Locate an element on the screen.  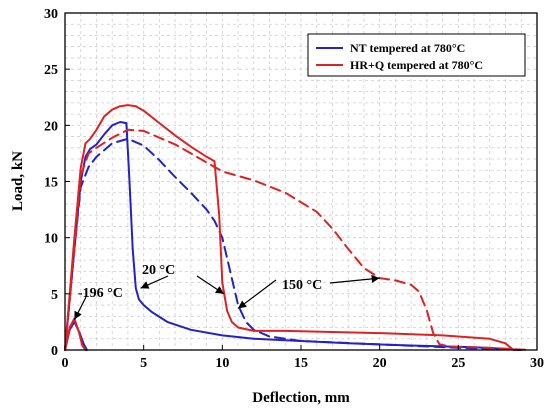
annotation-arrow is located at coordinates (354, 280).